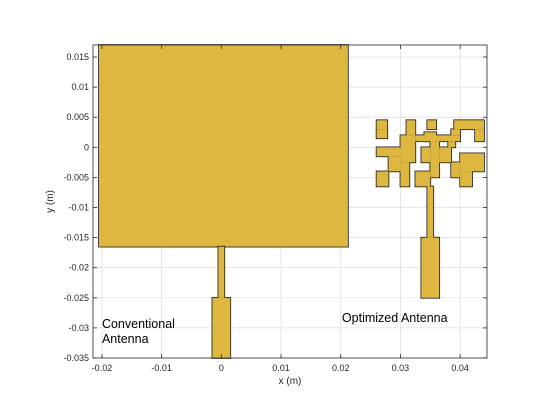 The width and height of the screenshot is (560, 420). What do you see at coordinates (76, 177) in the screenshot?
I see `y-tick-label: -0.005` at bounding box center [76, 177].